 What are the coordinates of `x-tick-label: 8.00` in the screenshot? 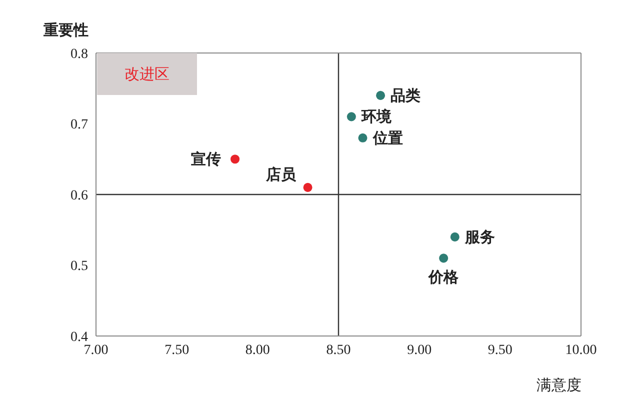 It's located at (257, 350).